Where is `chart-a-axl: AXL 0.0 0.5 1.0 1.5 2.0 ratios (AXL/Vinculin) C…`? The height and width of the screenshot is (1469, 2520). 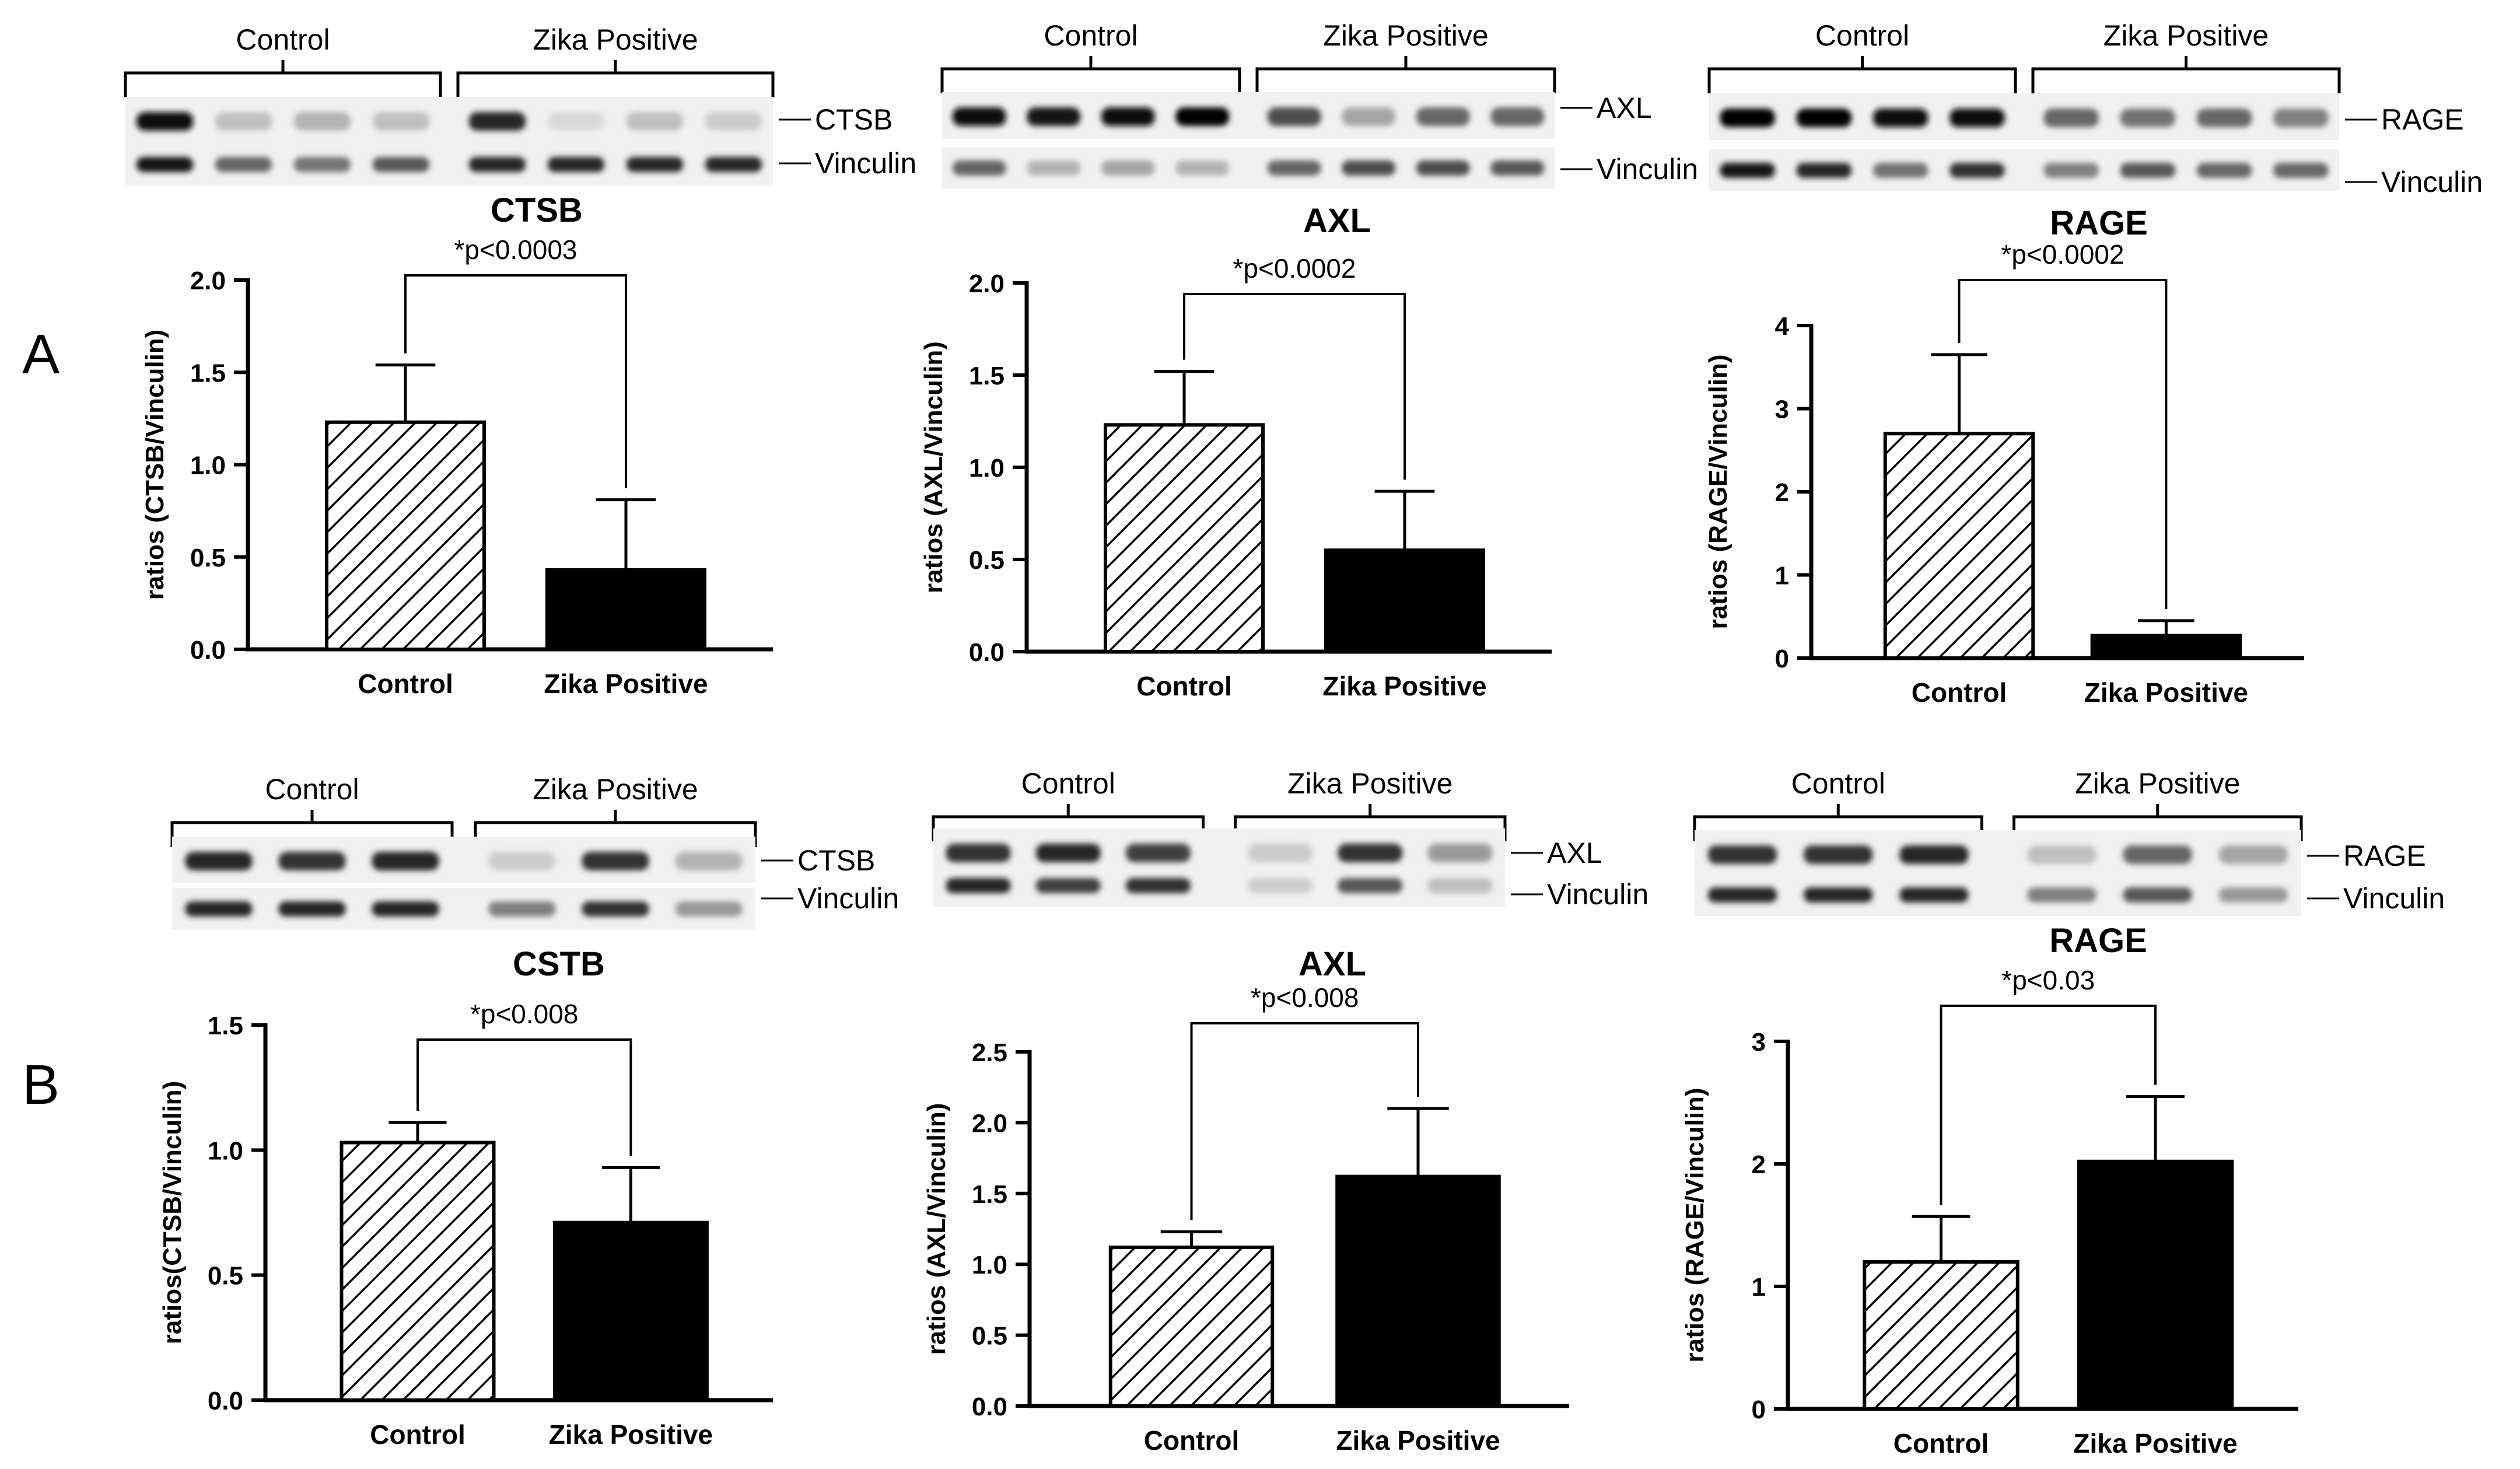 chart-a-axl: AXL 0.0 0.5 1.0 1.5 2.0 ratios (AXL/Vinculin) C… is located at coordinates (1235, 451).